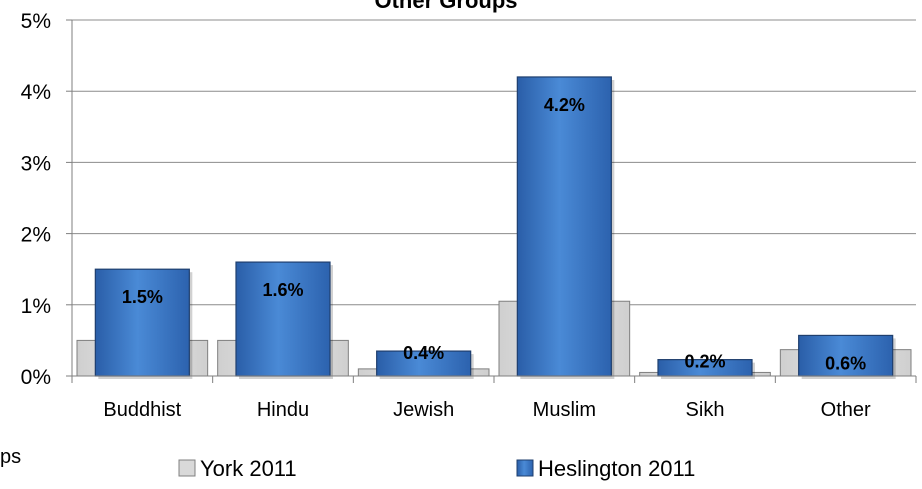  Describe the element at coordinates (36, 306) in the screenshot. I see `y-tick-label: 1%` at that location.